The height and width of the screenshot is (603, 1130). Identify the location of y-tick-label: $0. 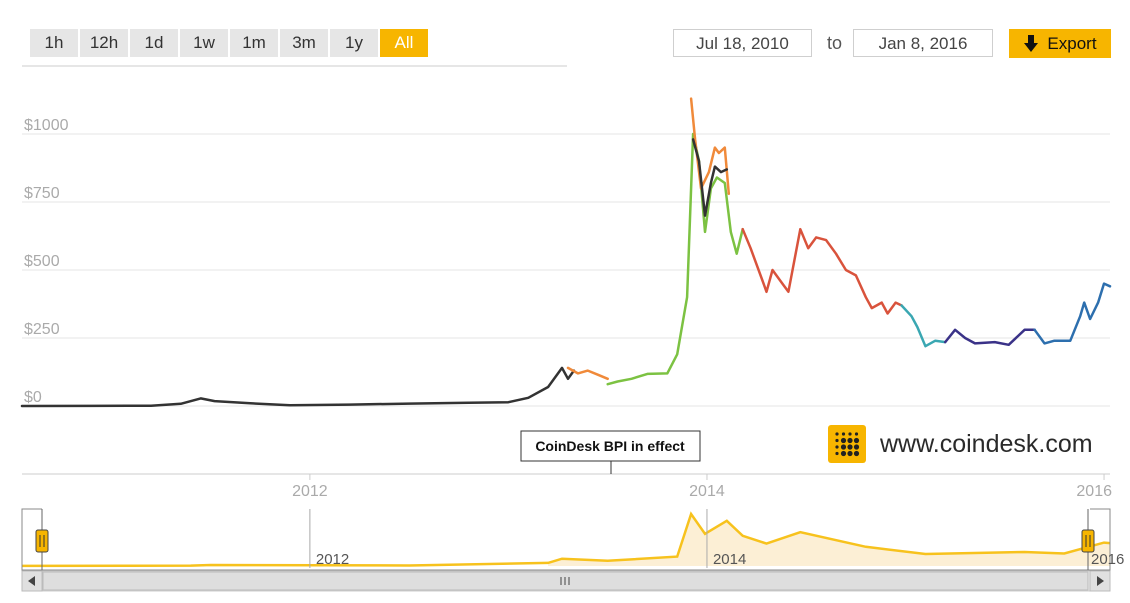
(33, 397).